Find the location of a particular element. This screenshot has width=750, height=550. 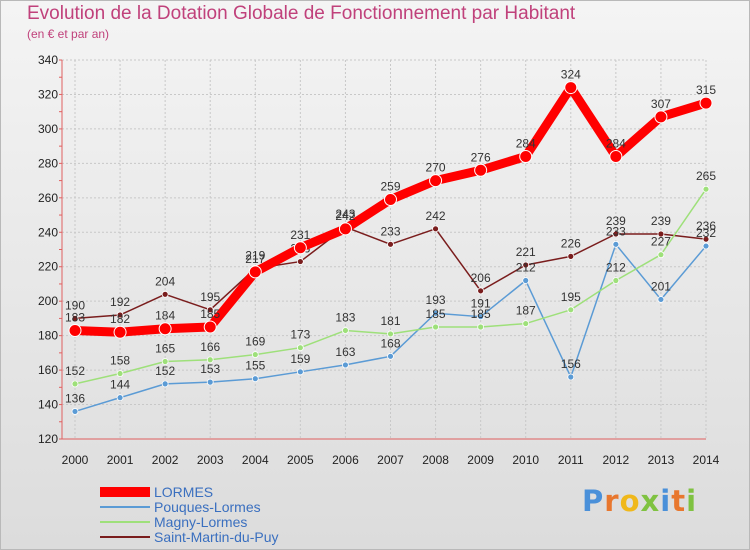

data-label-lormes: 231 is located at coordinates (300, 235).